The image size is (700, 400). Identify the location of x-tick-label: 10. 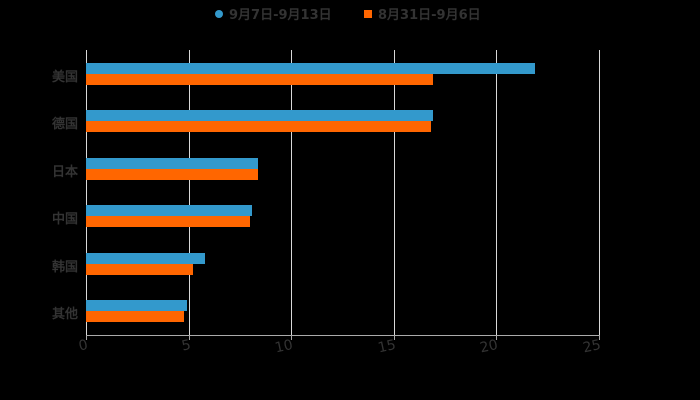
(284, 347).